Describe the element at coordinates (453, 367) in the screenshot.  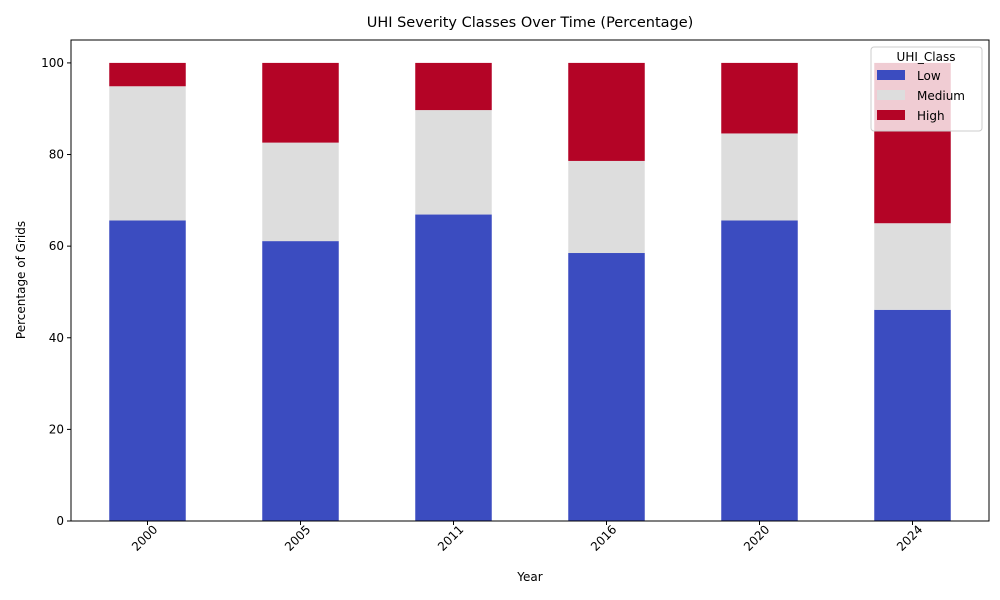
I see `bar-low-2011` at that location.